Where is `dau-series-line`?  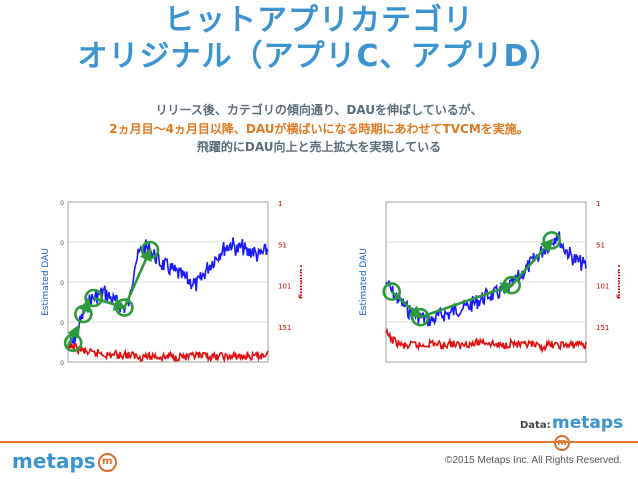
dau-series-line is located at coordinates (168, 292).